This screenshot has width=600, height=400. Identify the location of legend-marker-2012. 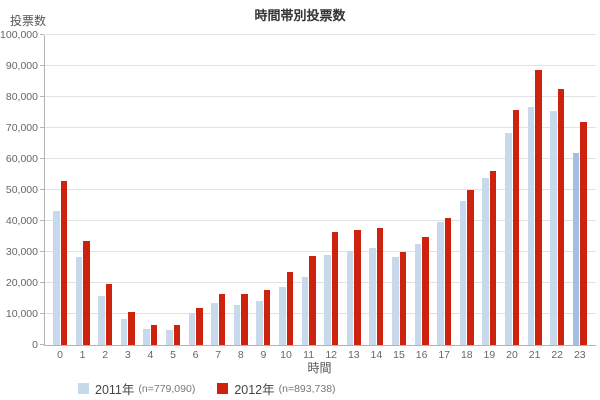
(223, 388).